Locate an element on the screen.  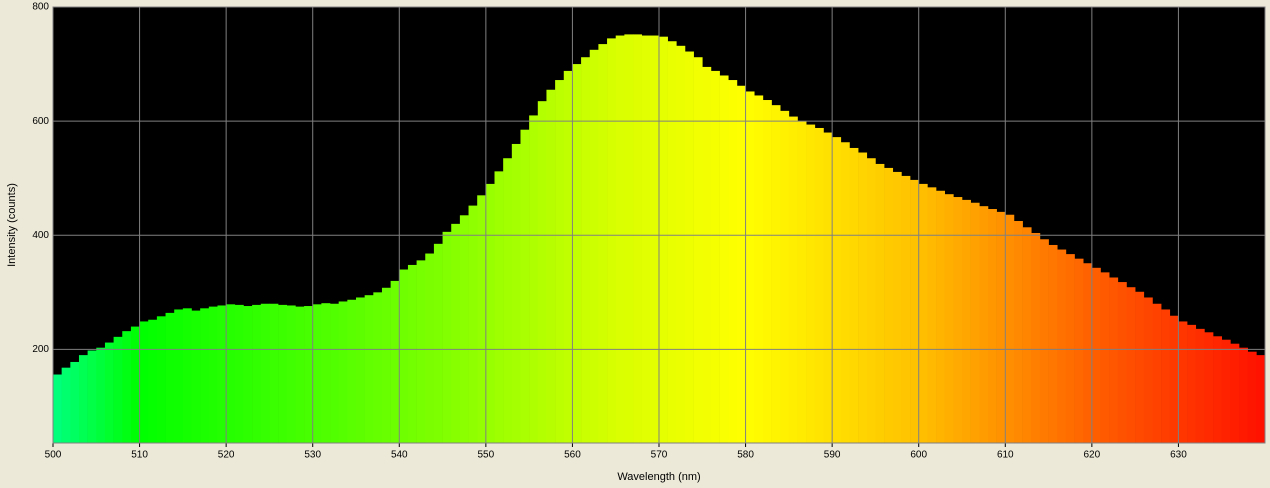
y-tick-label: 200 is located at coordinates (40, 349).